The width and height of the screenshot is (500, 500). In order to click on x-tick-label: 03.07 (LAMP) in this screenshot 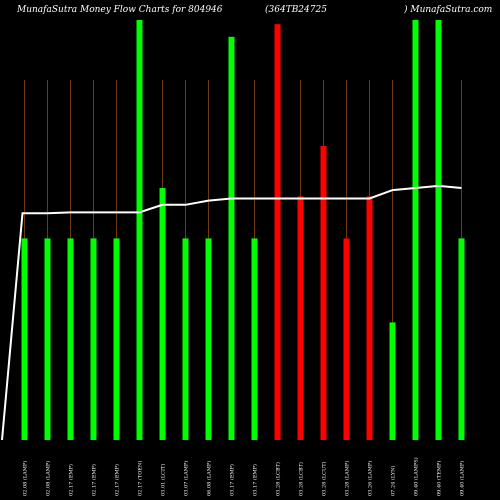, I will do `click(186, 478)`.